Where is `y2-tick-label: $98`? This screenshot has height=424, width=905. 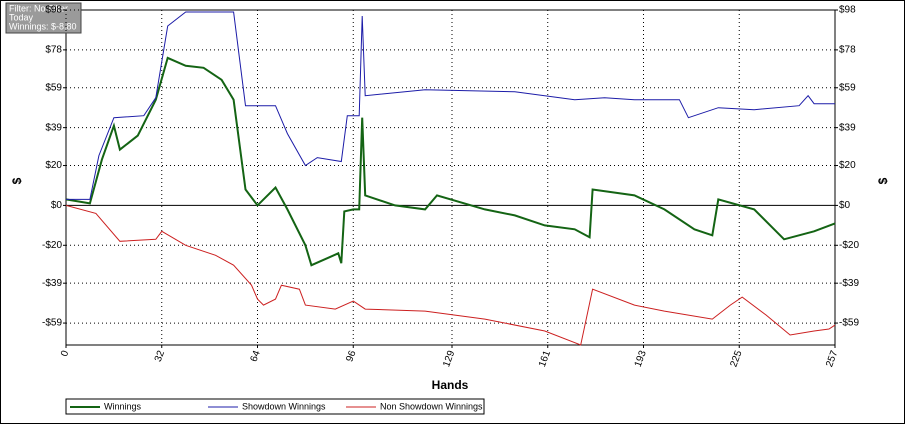 y2-tick-label: $98 is located at coordinates (847, 10).